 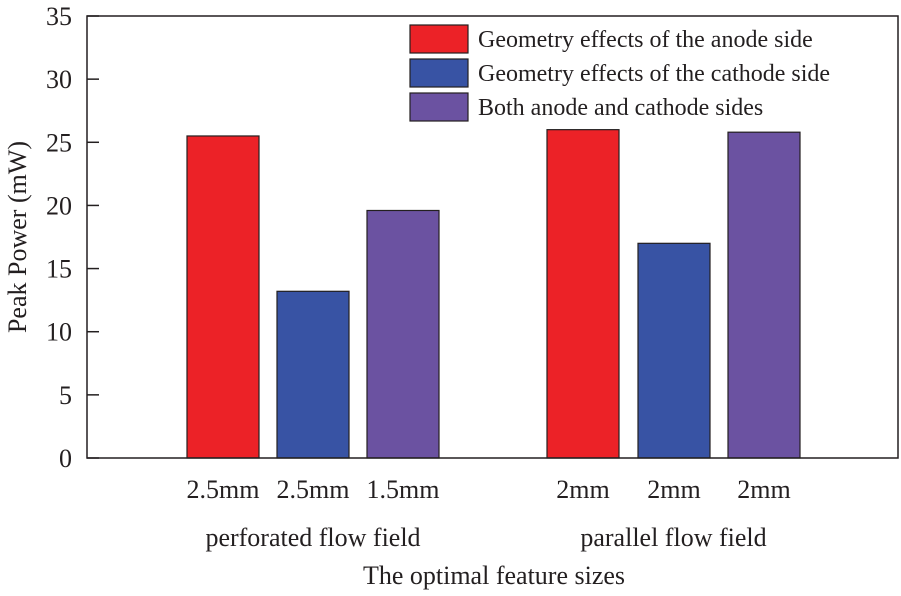 I want to click on legend-label: Geometry effects of the anode side, so click(x=645, y=40).